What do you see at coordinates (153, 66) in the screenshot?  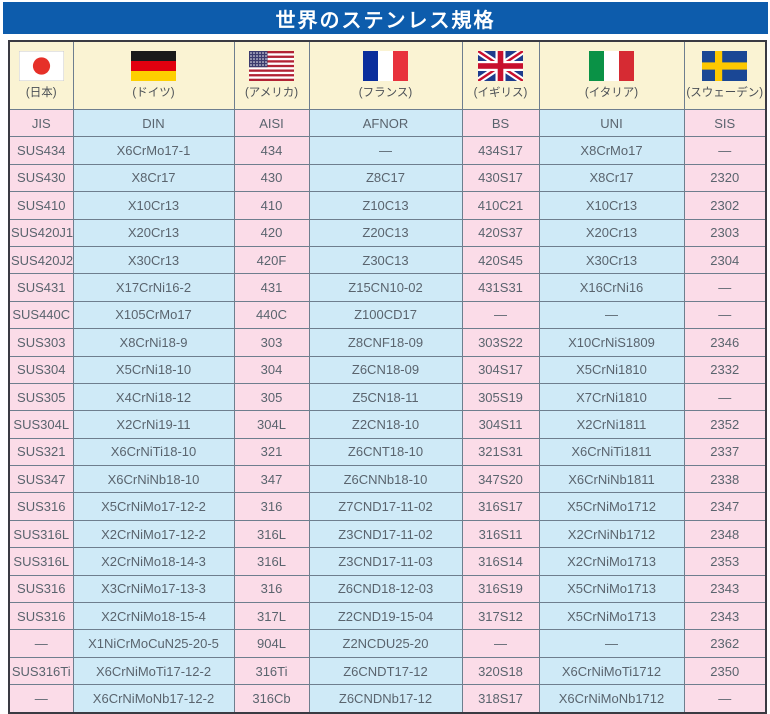 I see `germany-flag-icon` at bounding box center [153, 66].